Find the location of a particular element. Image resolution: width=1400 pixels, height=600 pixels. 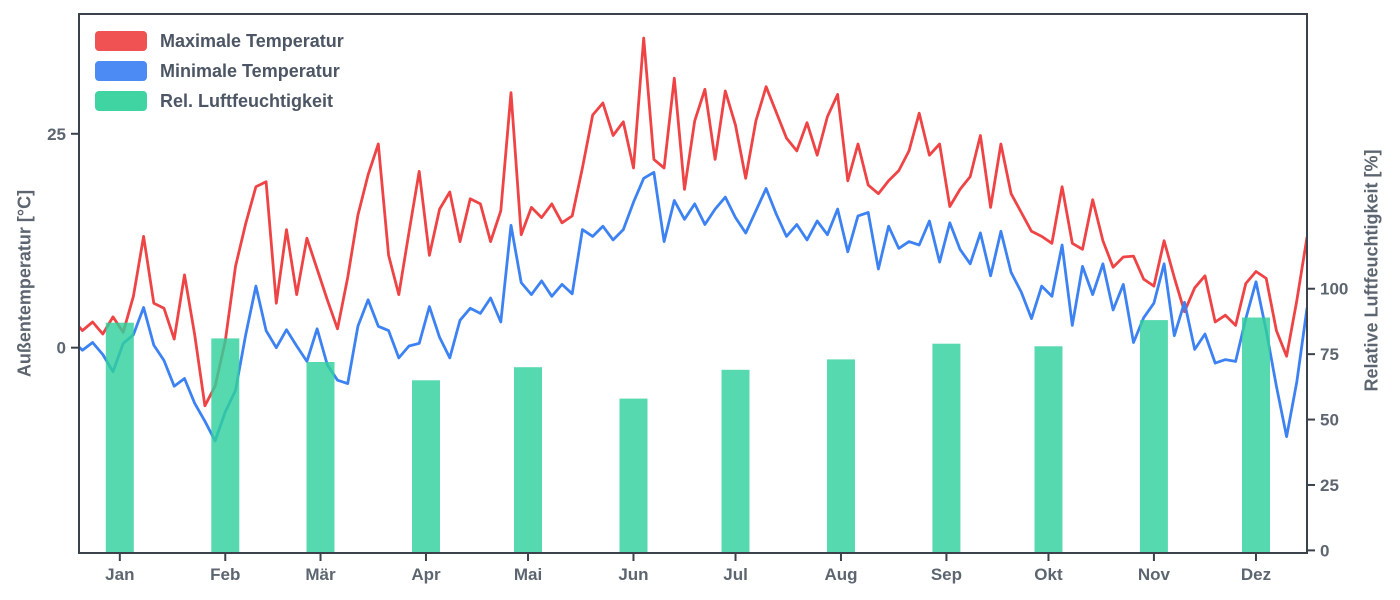

legend-item-max-temp: Maximale Temperatur is located at coordinates (219, 41).